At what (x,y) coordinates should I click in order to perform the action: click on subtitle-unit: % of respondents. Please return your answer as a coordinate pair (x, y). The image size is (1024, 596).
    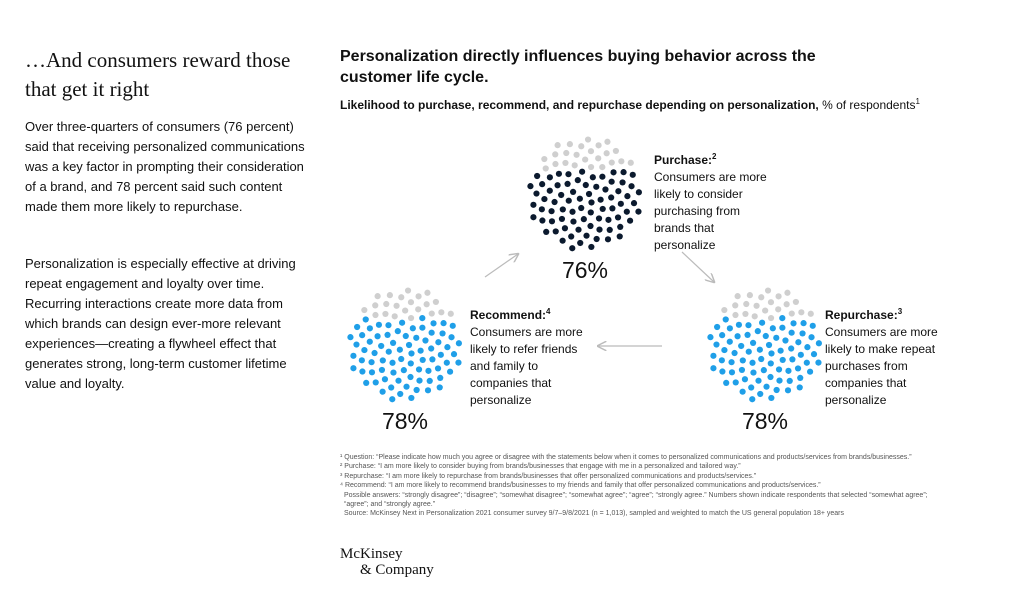
    Looking at the image, I should click on (867, 105).